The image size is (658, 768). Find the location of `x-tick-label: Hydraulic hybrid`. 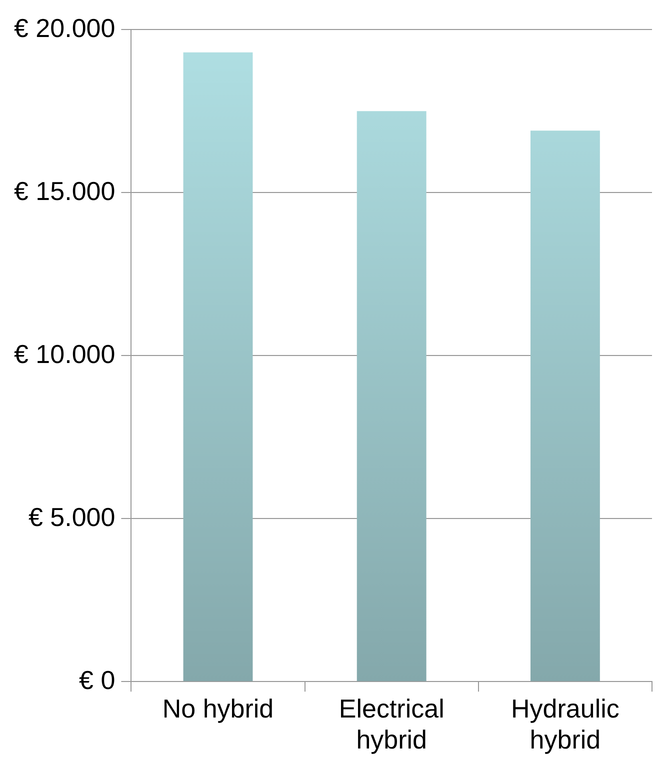

x-tick-label: Hydraulic hybrid is located at coordinates (565, 724).